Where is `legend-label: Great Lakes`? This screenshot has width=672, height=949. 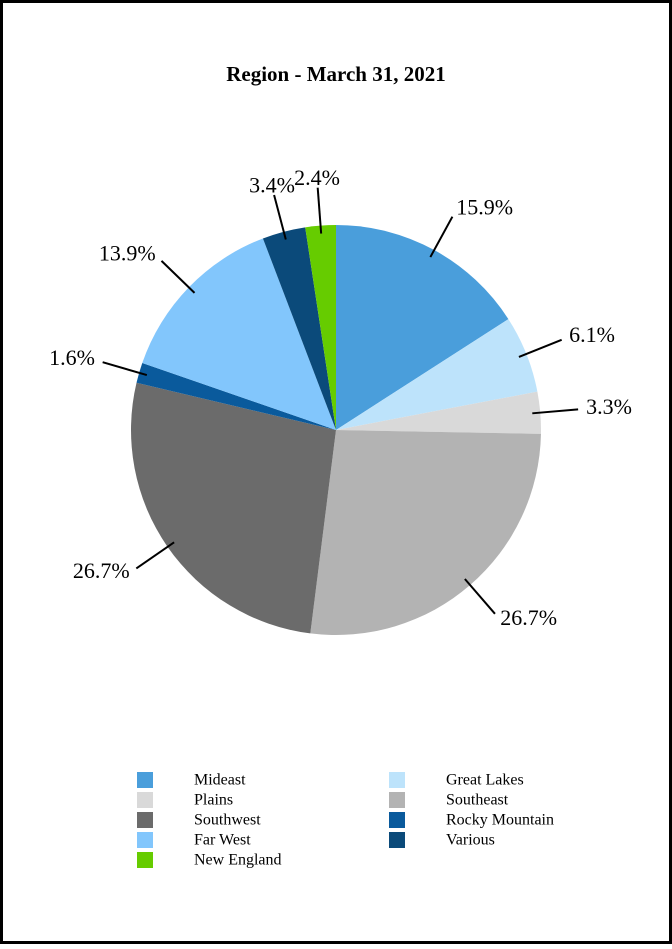
legend-label: Great Lakes is located at coordinates (485, 780).